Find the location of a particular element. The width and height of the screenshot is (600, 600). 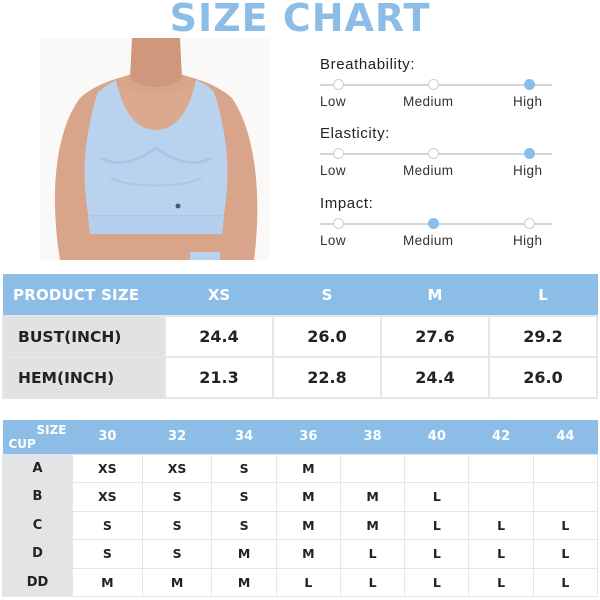

impact-scale: Impact: Low Medium High is located at coordinates (436, 223).